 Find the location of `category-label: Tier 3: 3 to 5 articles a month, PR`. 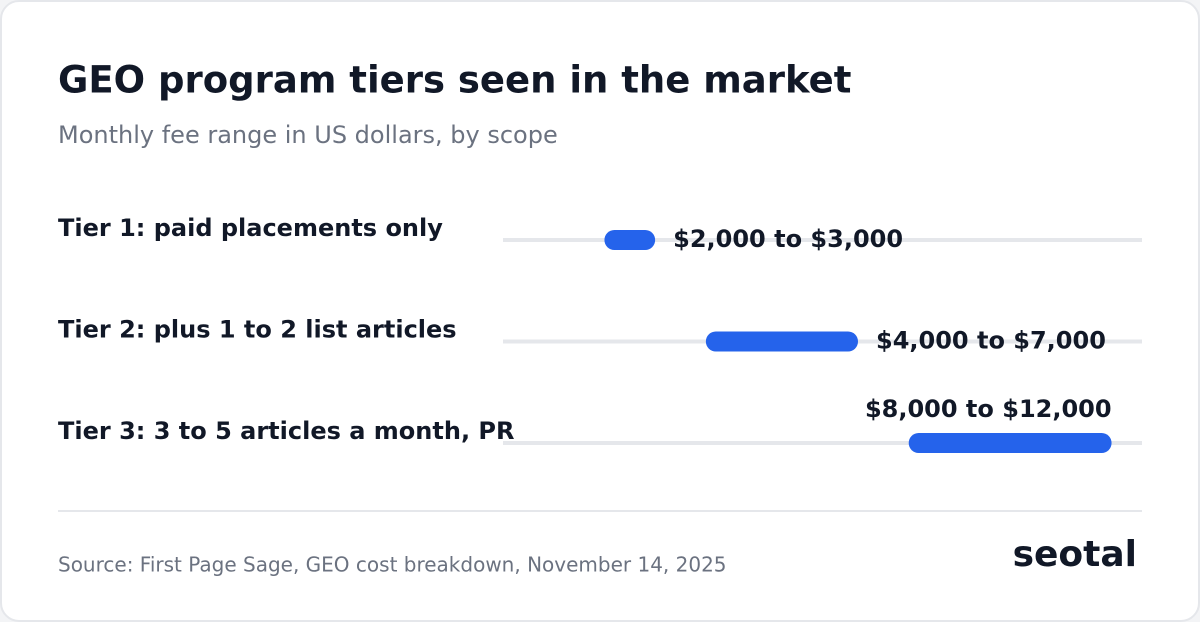

category-label: Tier 3: 3 to 5 articles a month, PR is located at coordinates (286, 431).